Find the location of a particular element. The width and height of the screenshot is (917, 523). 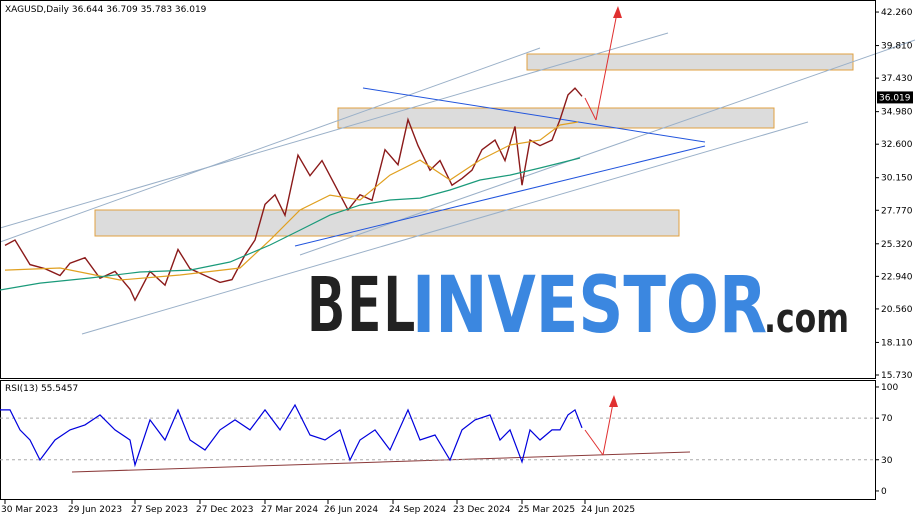

x-tick-label: 29 Jun 2023 is located at coordinates (95, 510).